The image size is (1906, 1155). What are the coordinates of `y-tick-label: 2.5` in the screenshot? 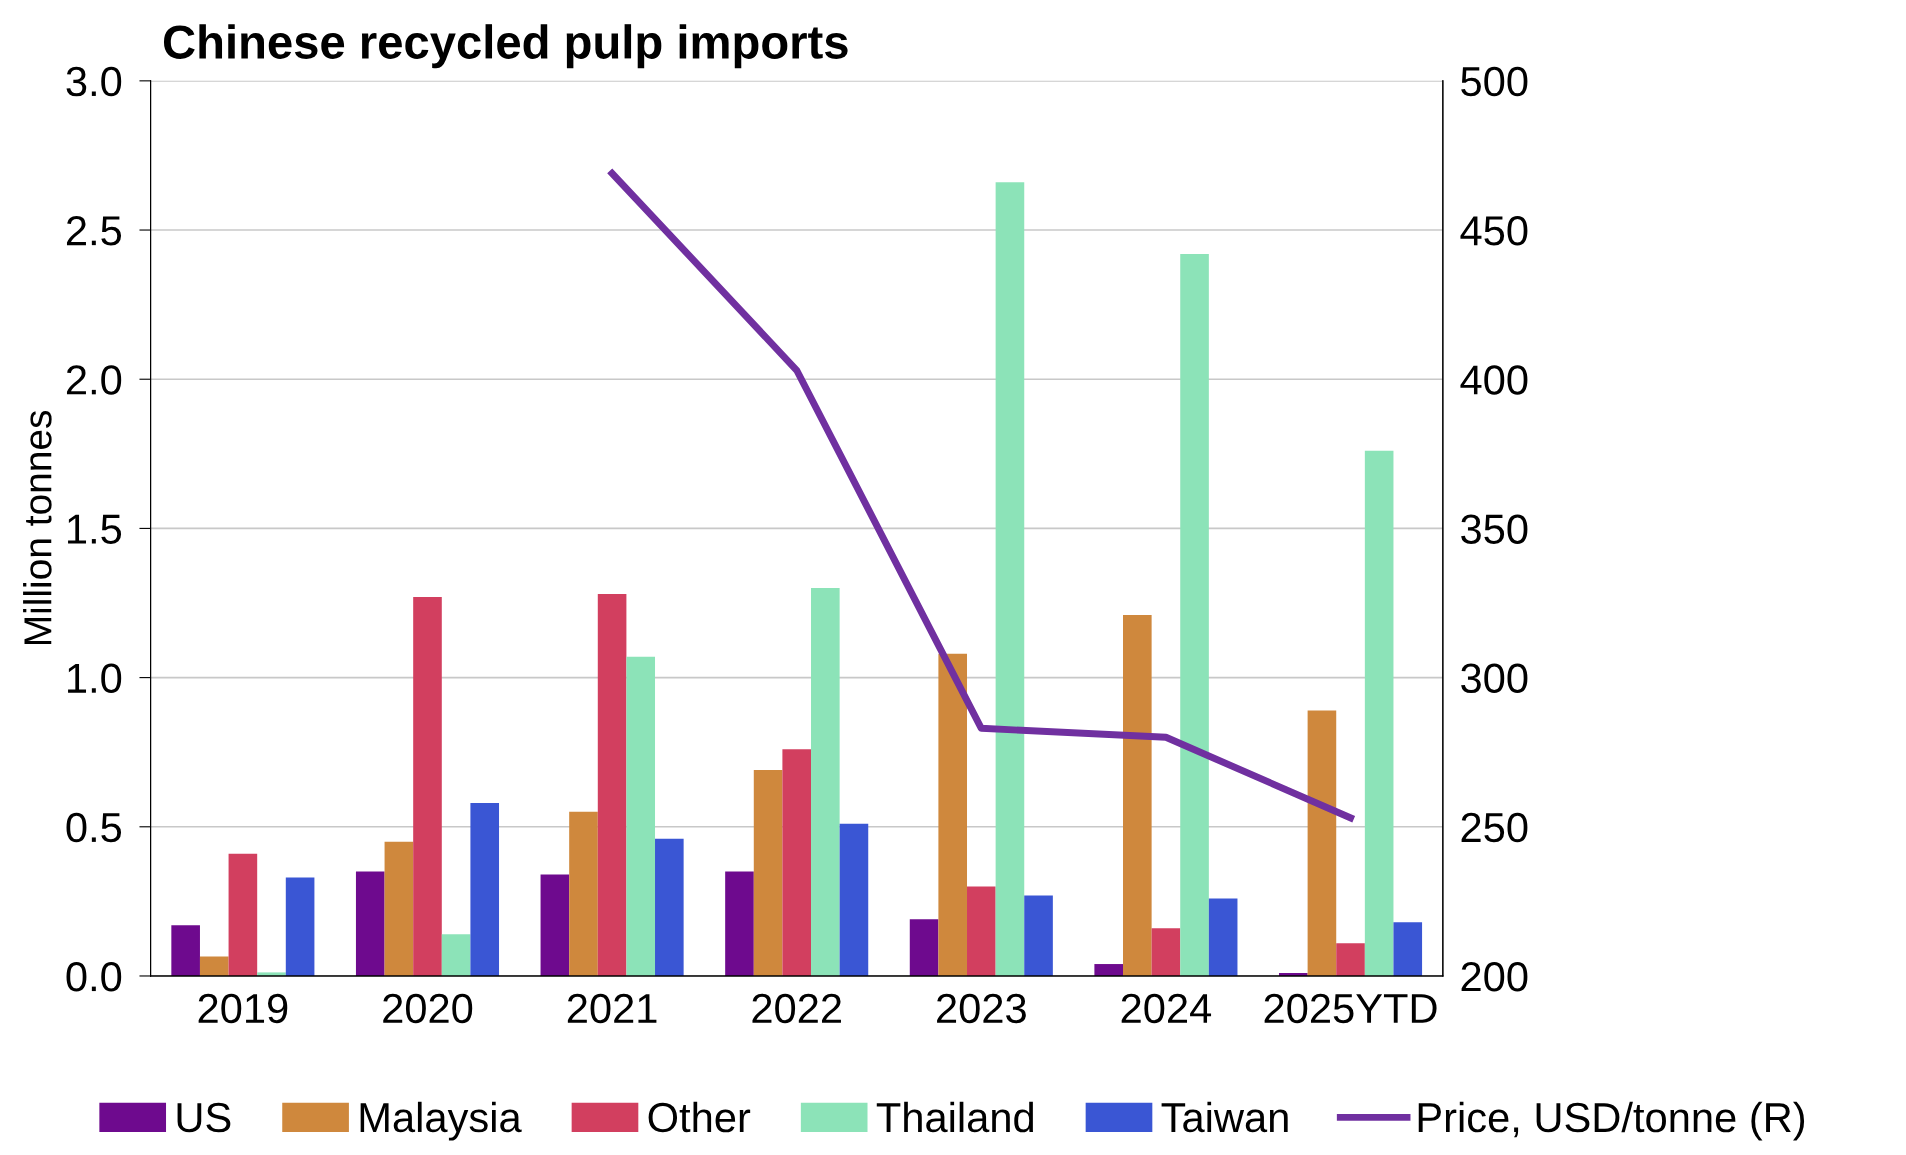 It's located at (94, 231).